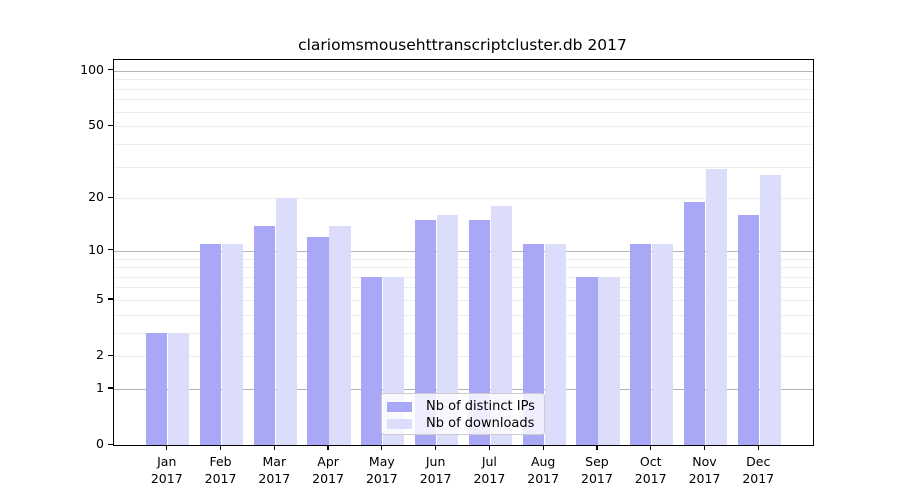 Image resolution: width=900 pixels, height=500 pixels. What do you see at coordinates (651, 447) in the screenshot?
I see `x-tick-oct` at bounding box center [651, 447].